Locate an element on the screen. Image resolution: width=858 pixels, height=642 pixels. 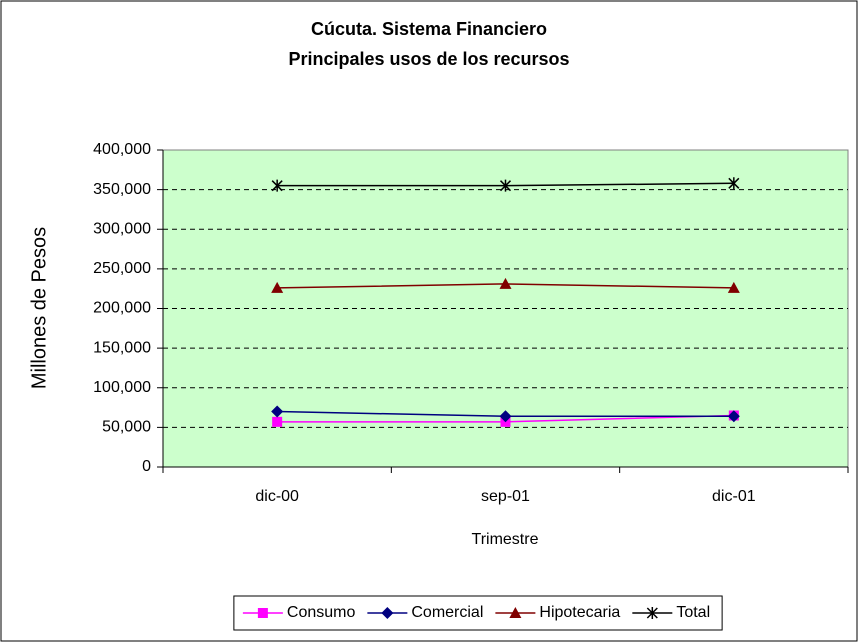
y-tick-label: 300,000 is located at coordinates (122, 228).